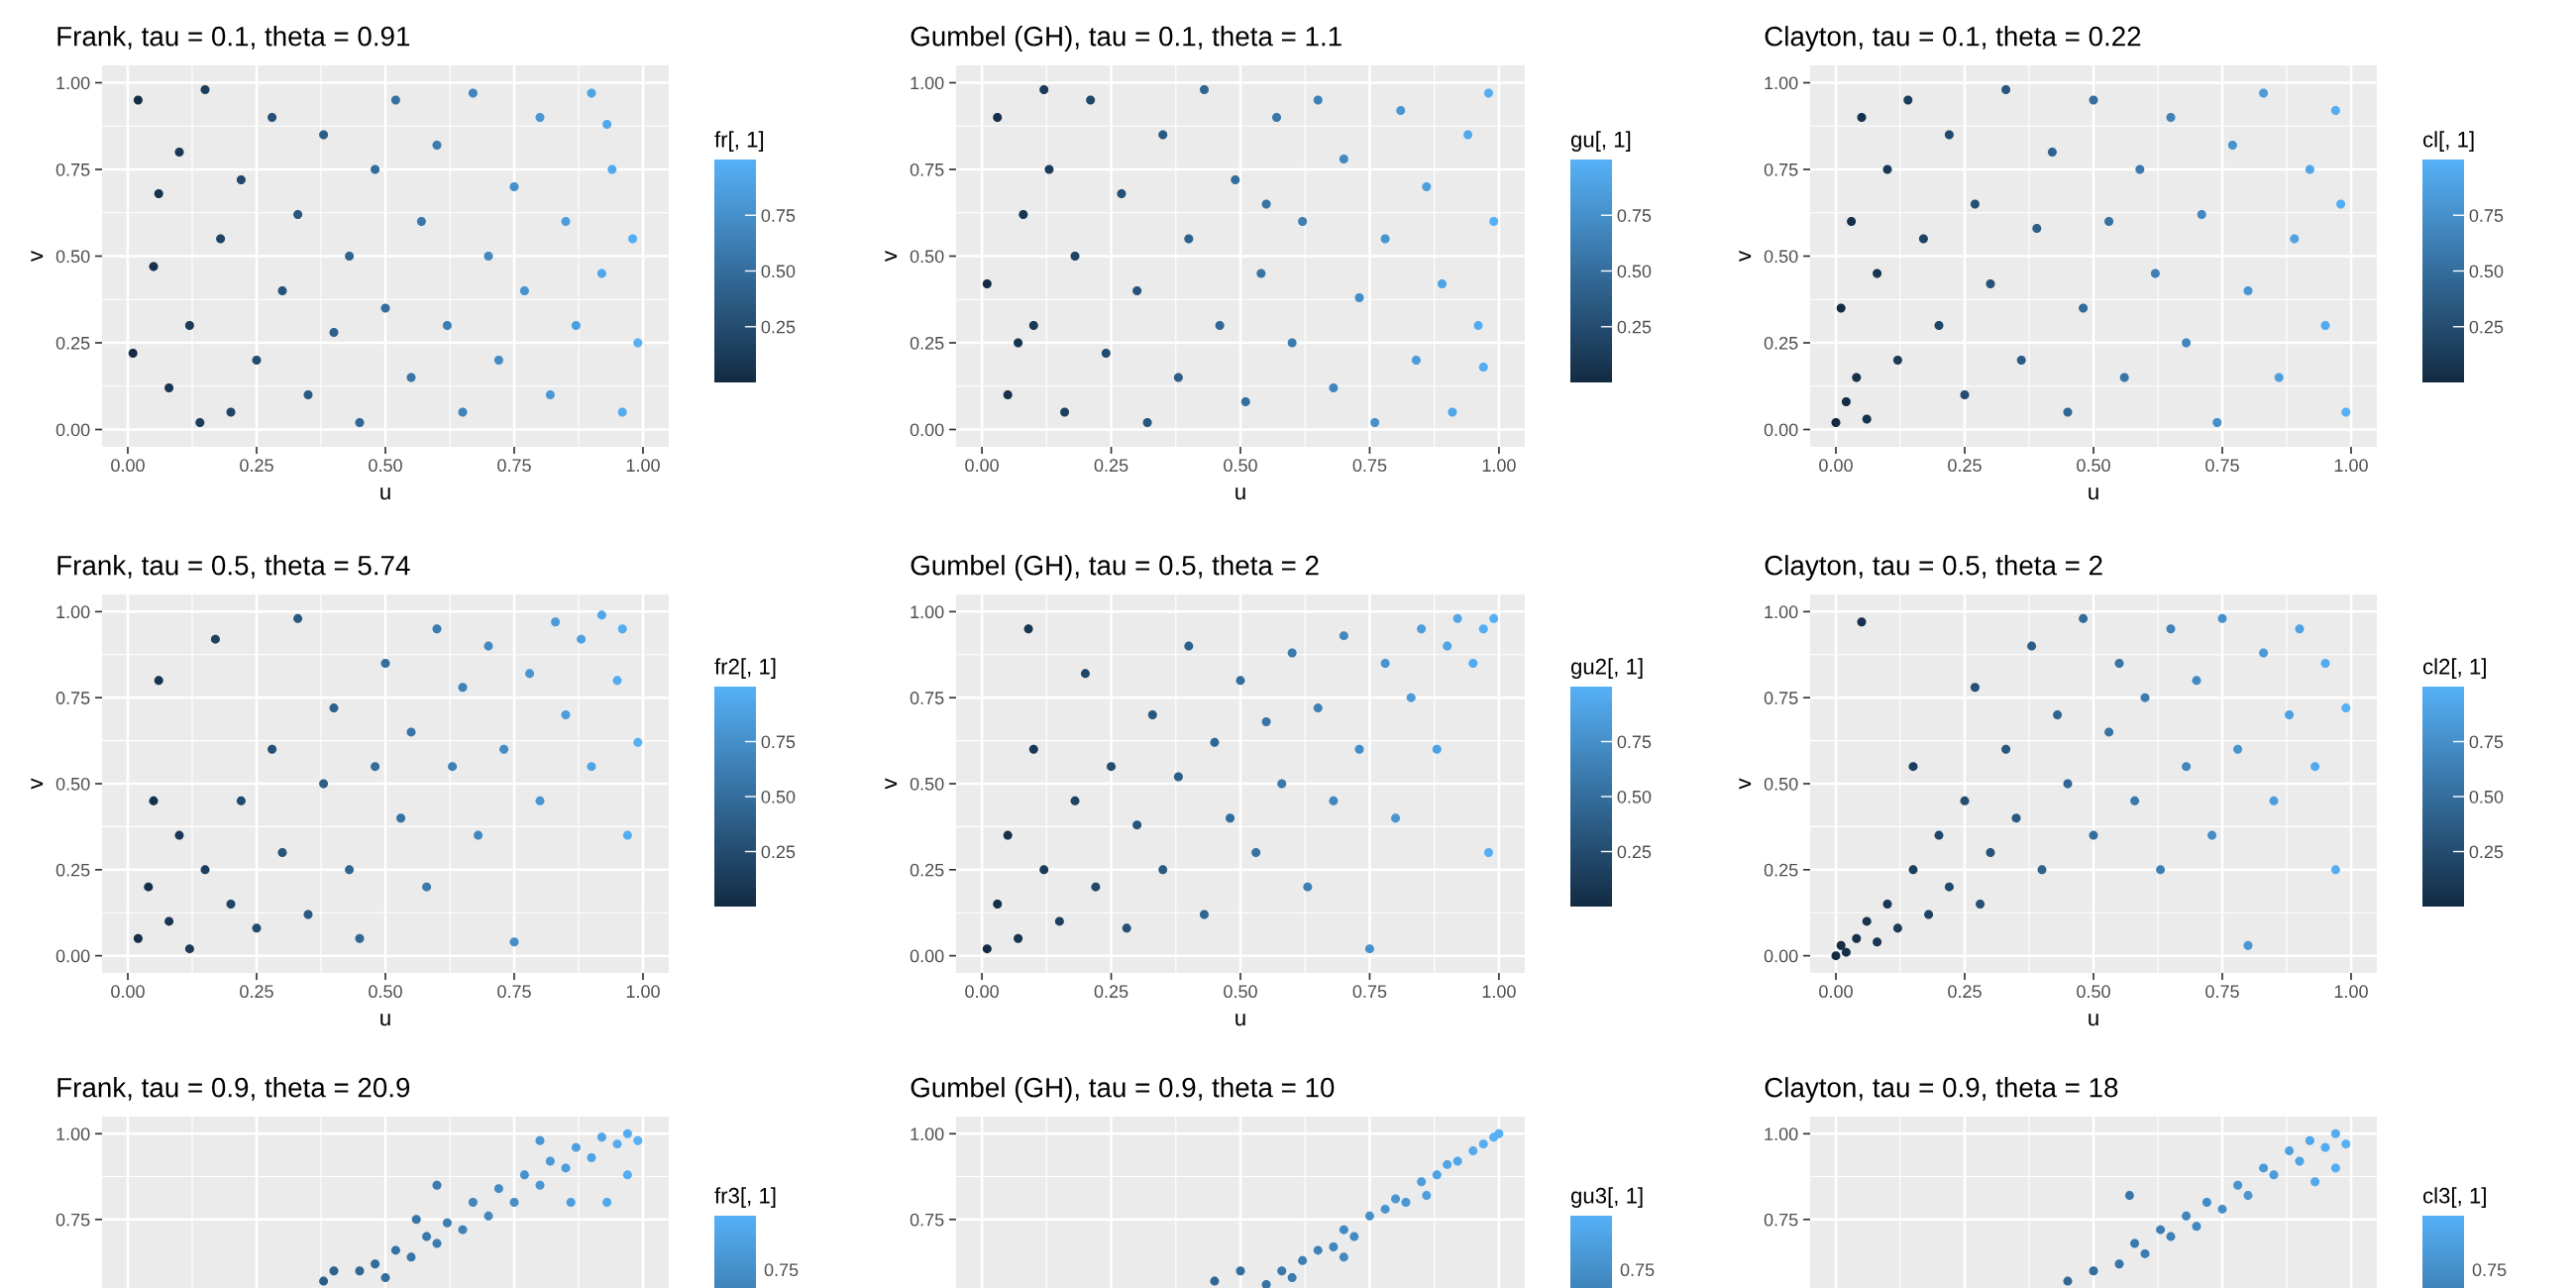  I want to click on color-bar-title: gu3[, 1], so click(1606, 1198).